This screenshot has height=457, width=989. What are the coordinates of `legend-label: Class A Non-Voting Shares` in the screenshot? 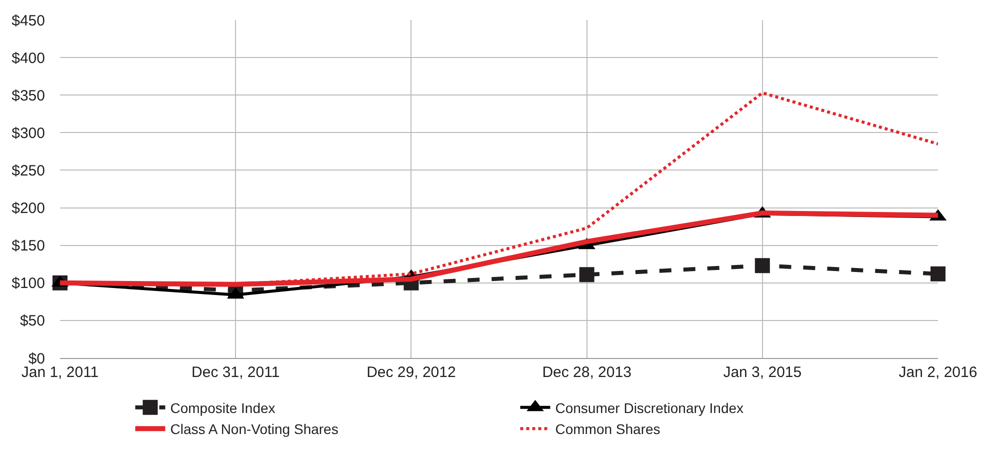 It's located at (254, 429).